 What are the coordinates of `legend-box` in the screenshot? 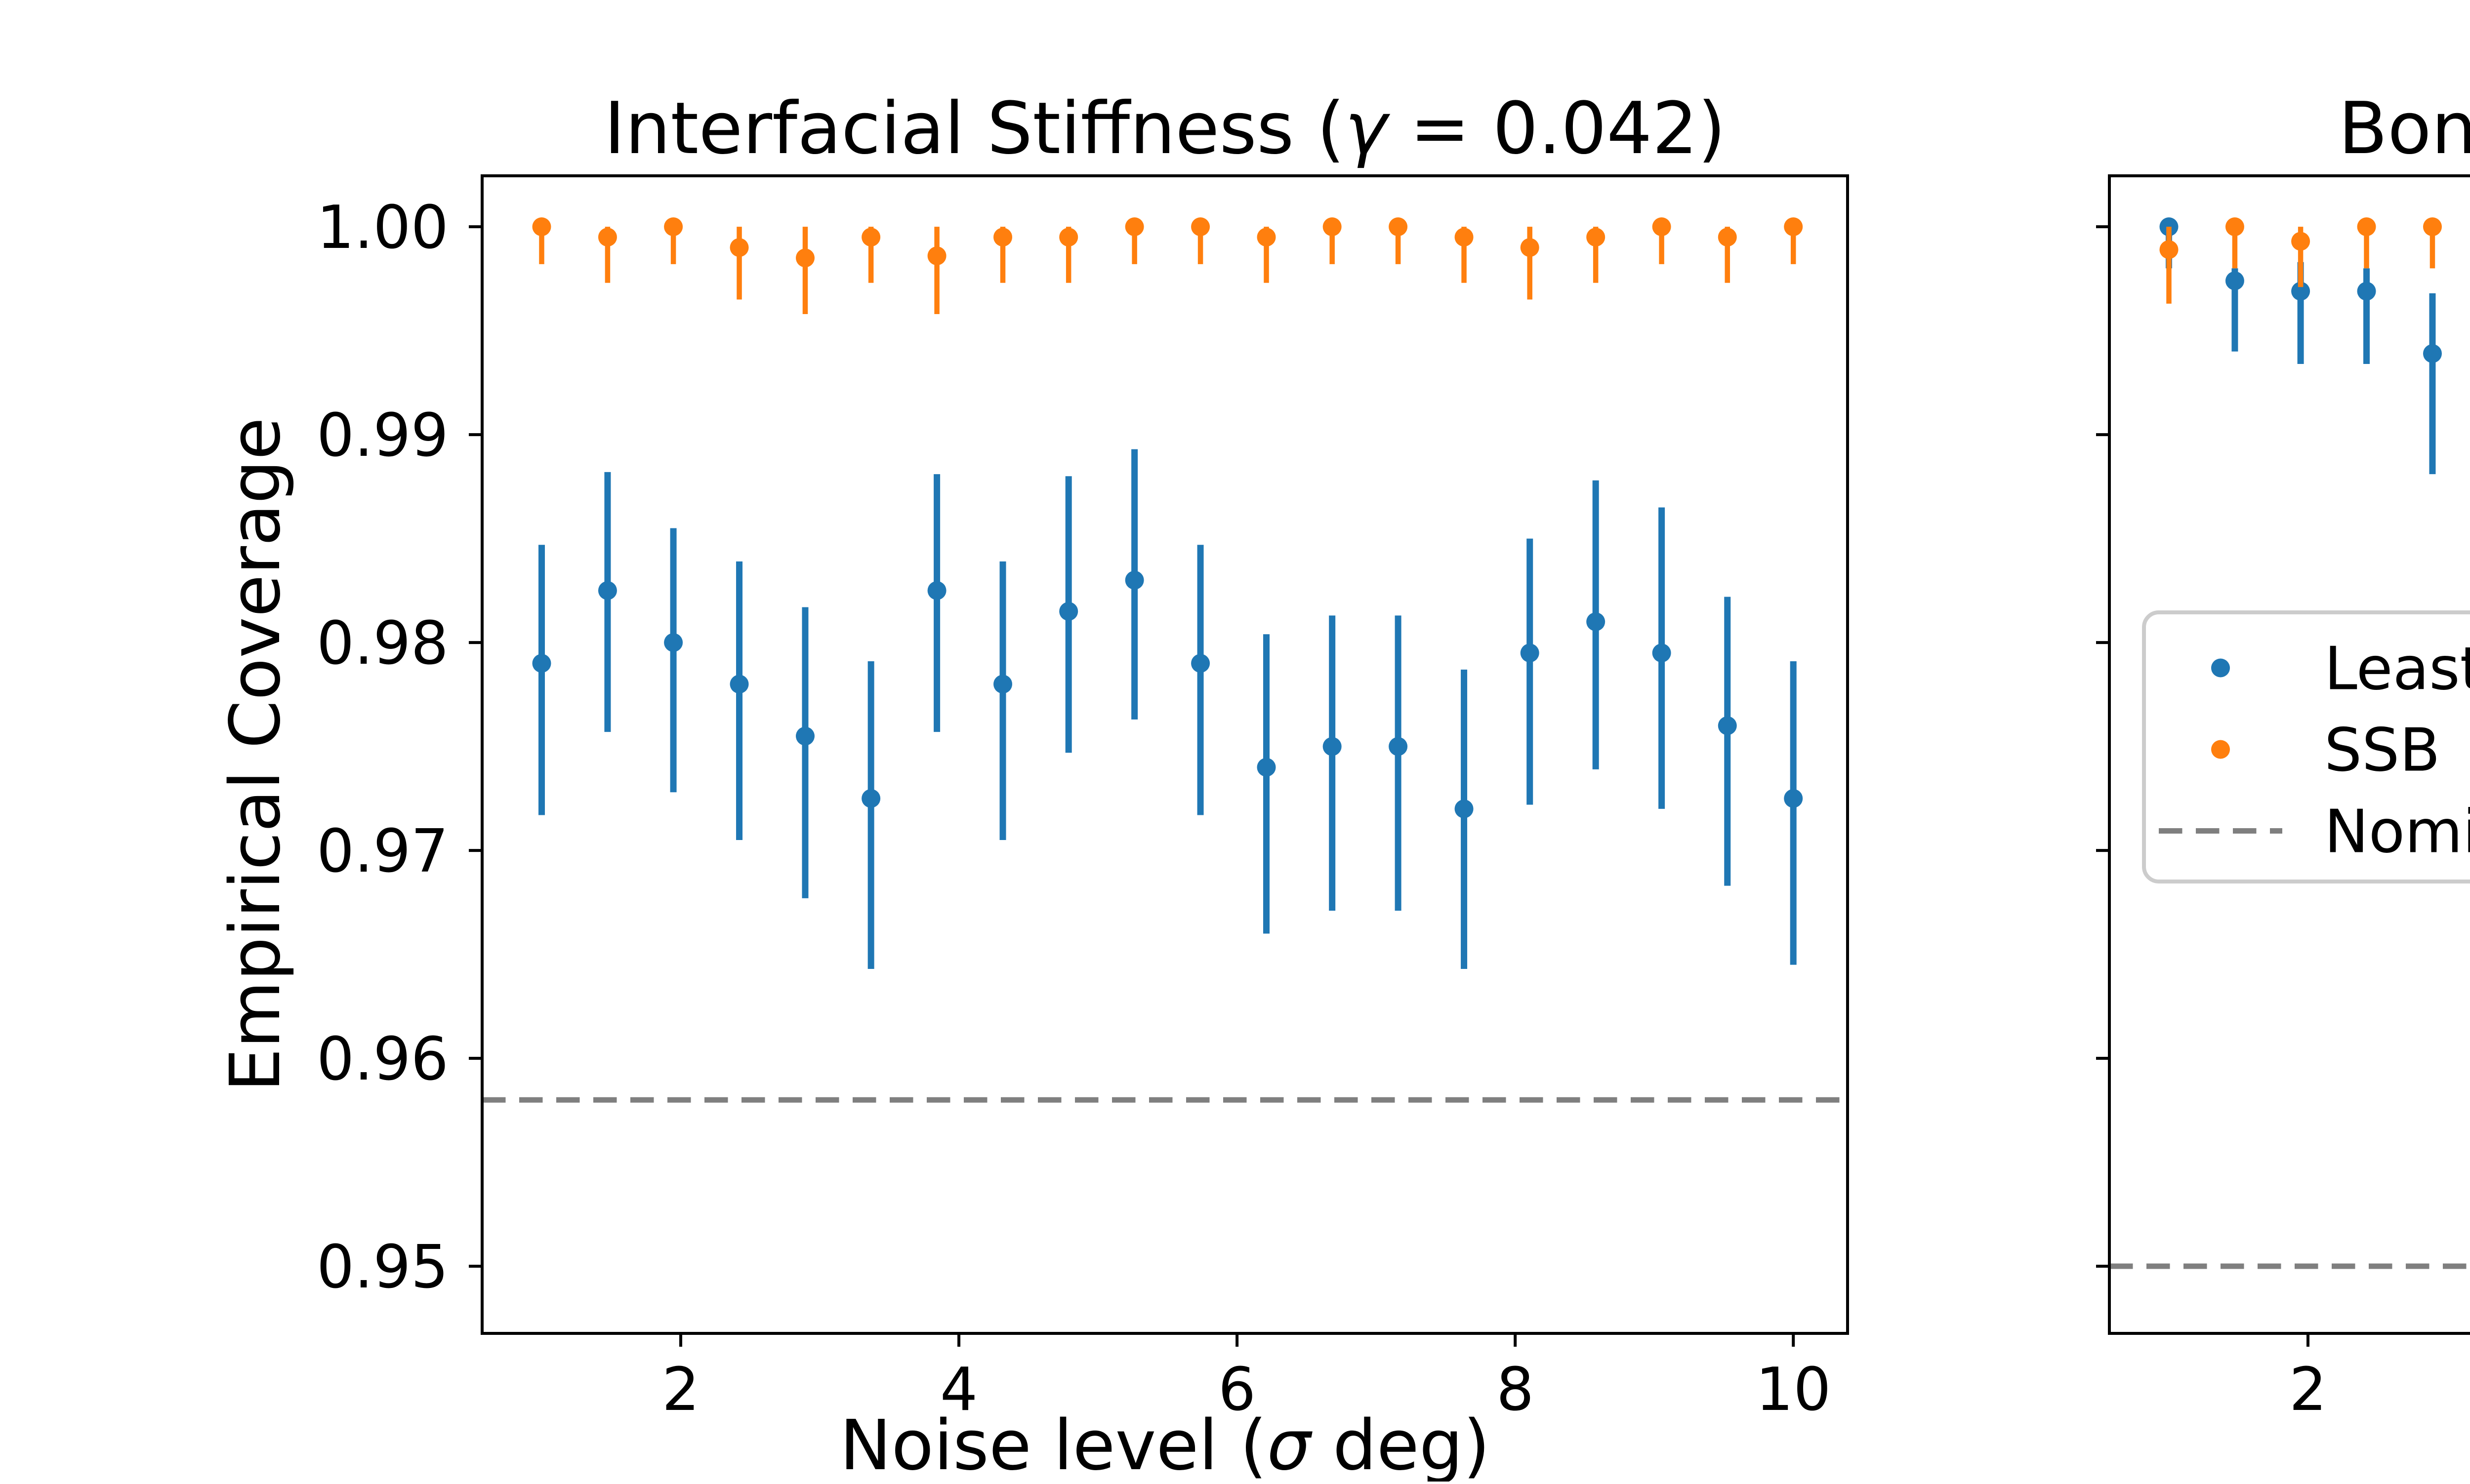 It's located at (2306, 746).